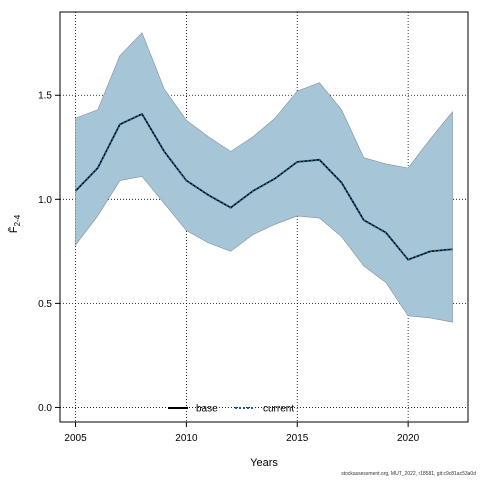  I want to click on legend-label-current: current, so click(278, 409).